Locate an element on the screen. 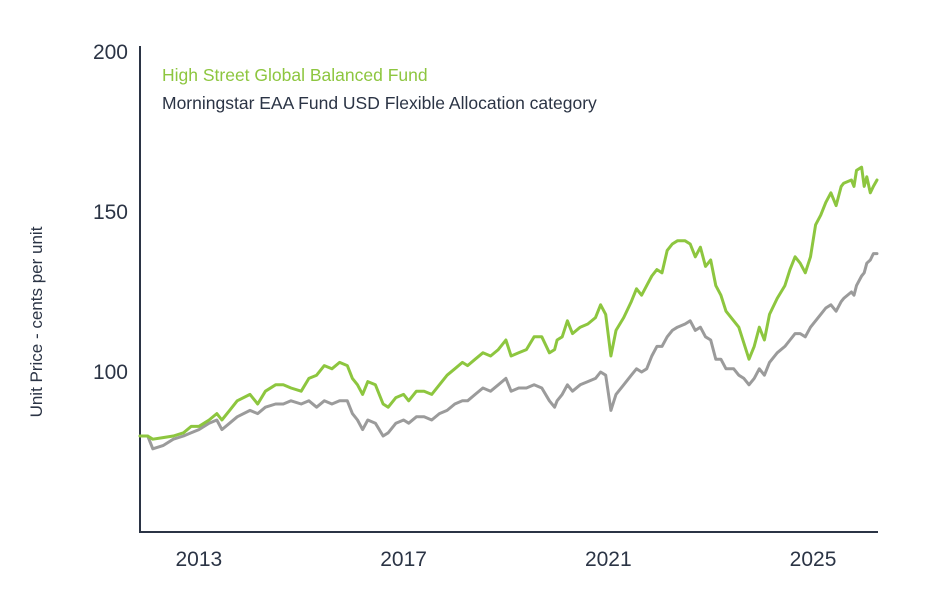 Image resolution: width=934 pixels, height=609 pixels. legend-fund: High Street Global Balanced Fund is located at coordinates (295, 75).